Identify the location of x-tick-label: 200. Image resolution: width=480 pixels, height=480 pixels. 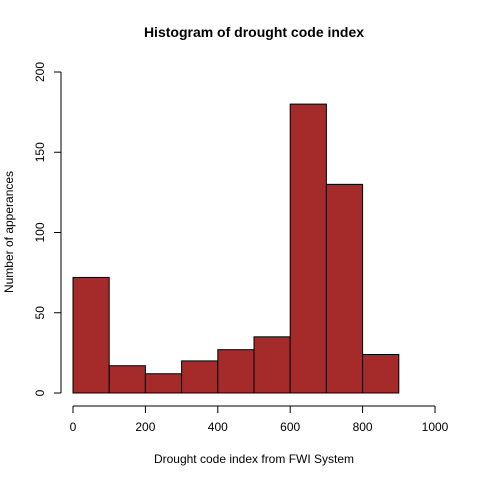
(145, 427).